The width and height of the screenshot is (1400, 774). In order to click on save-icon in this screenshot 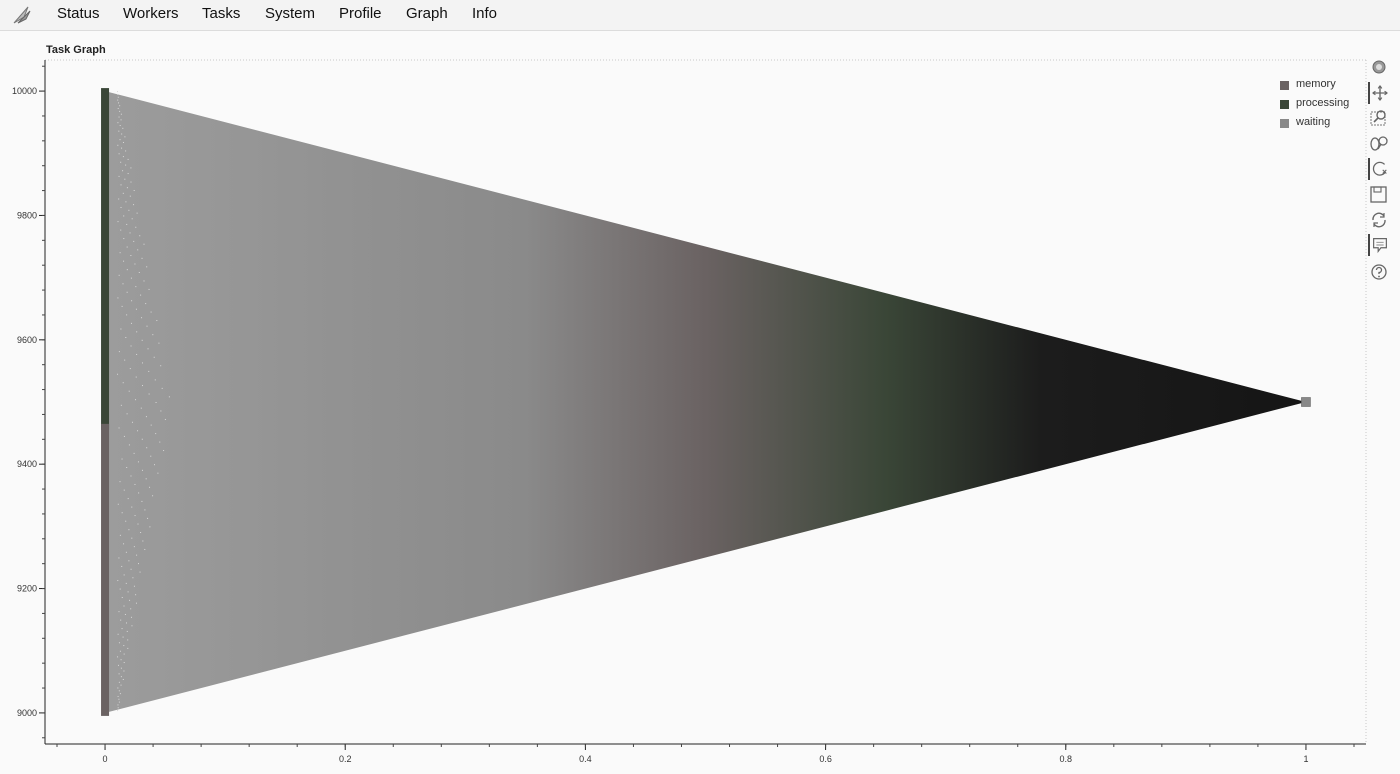, I will do `click(1379, 195)`.